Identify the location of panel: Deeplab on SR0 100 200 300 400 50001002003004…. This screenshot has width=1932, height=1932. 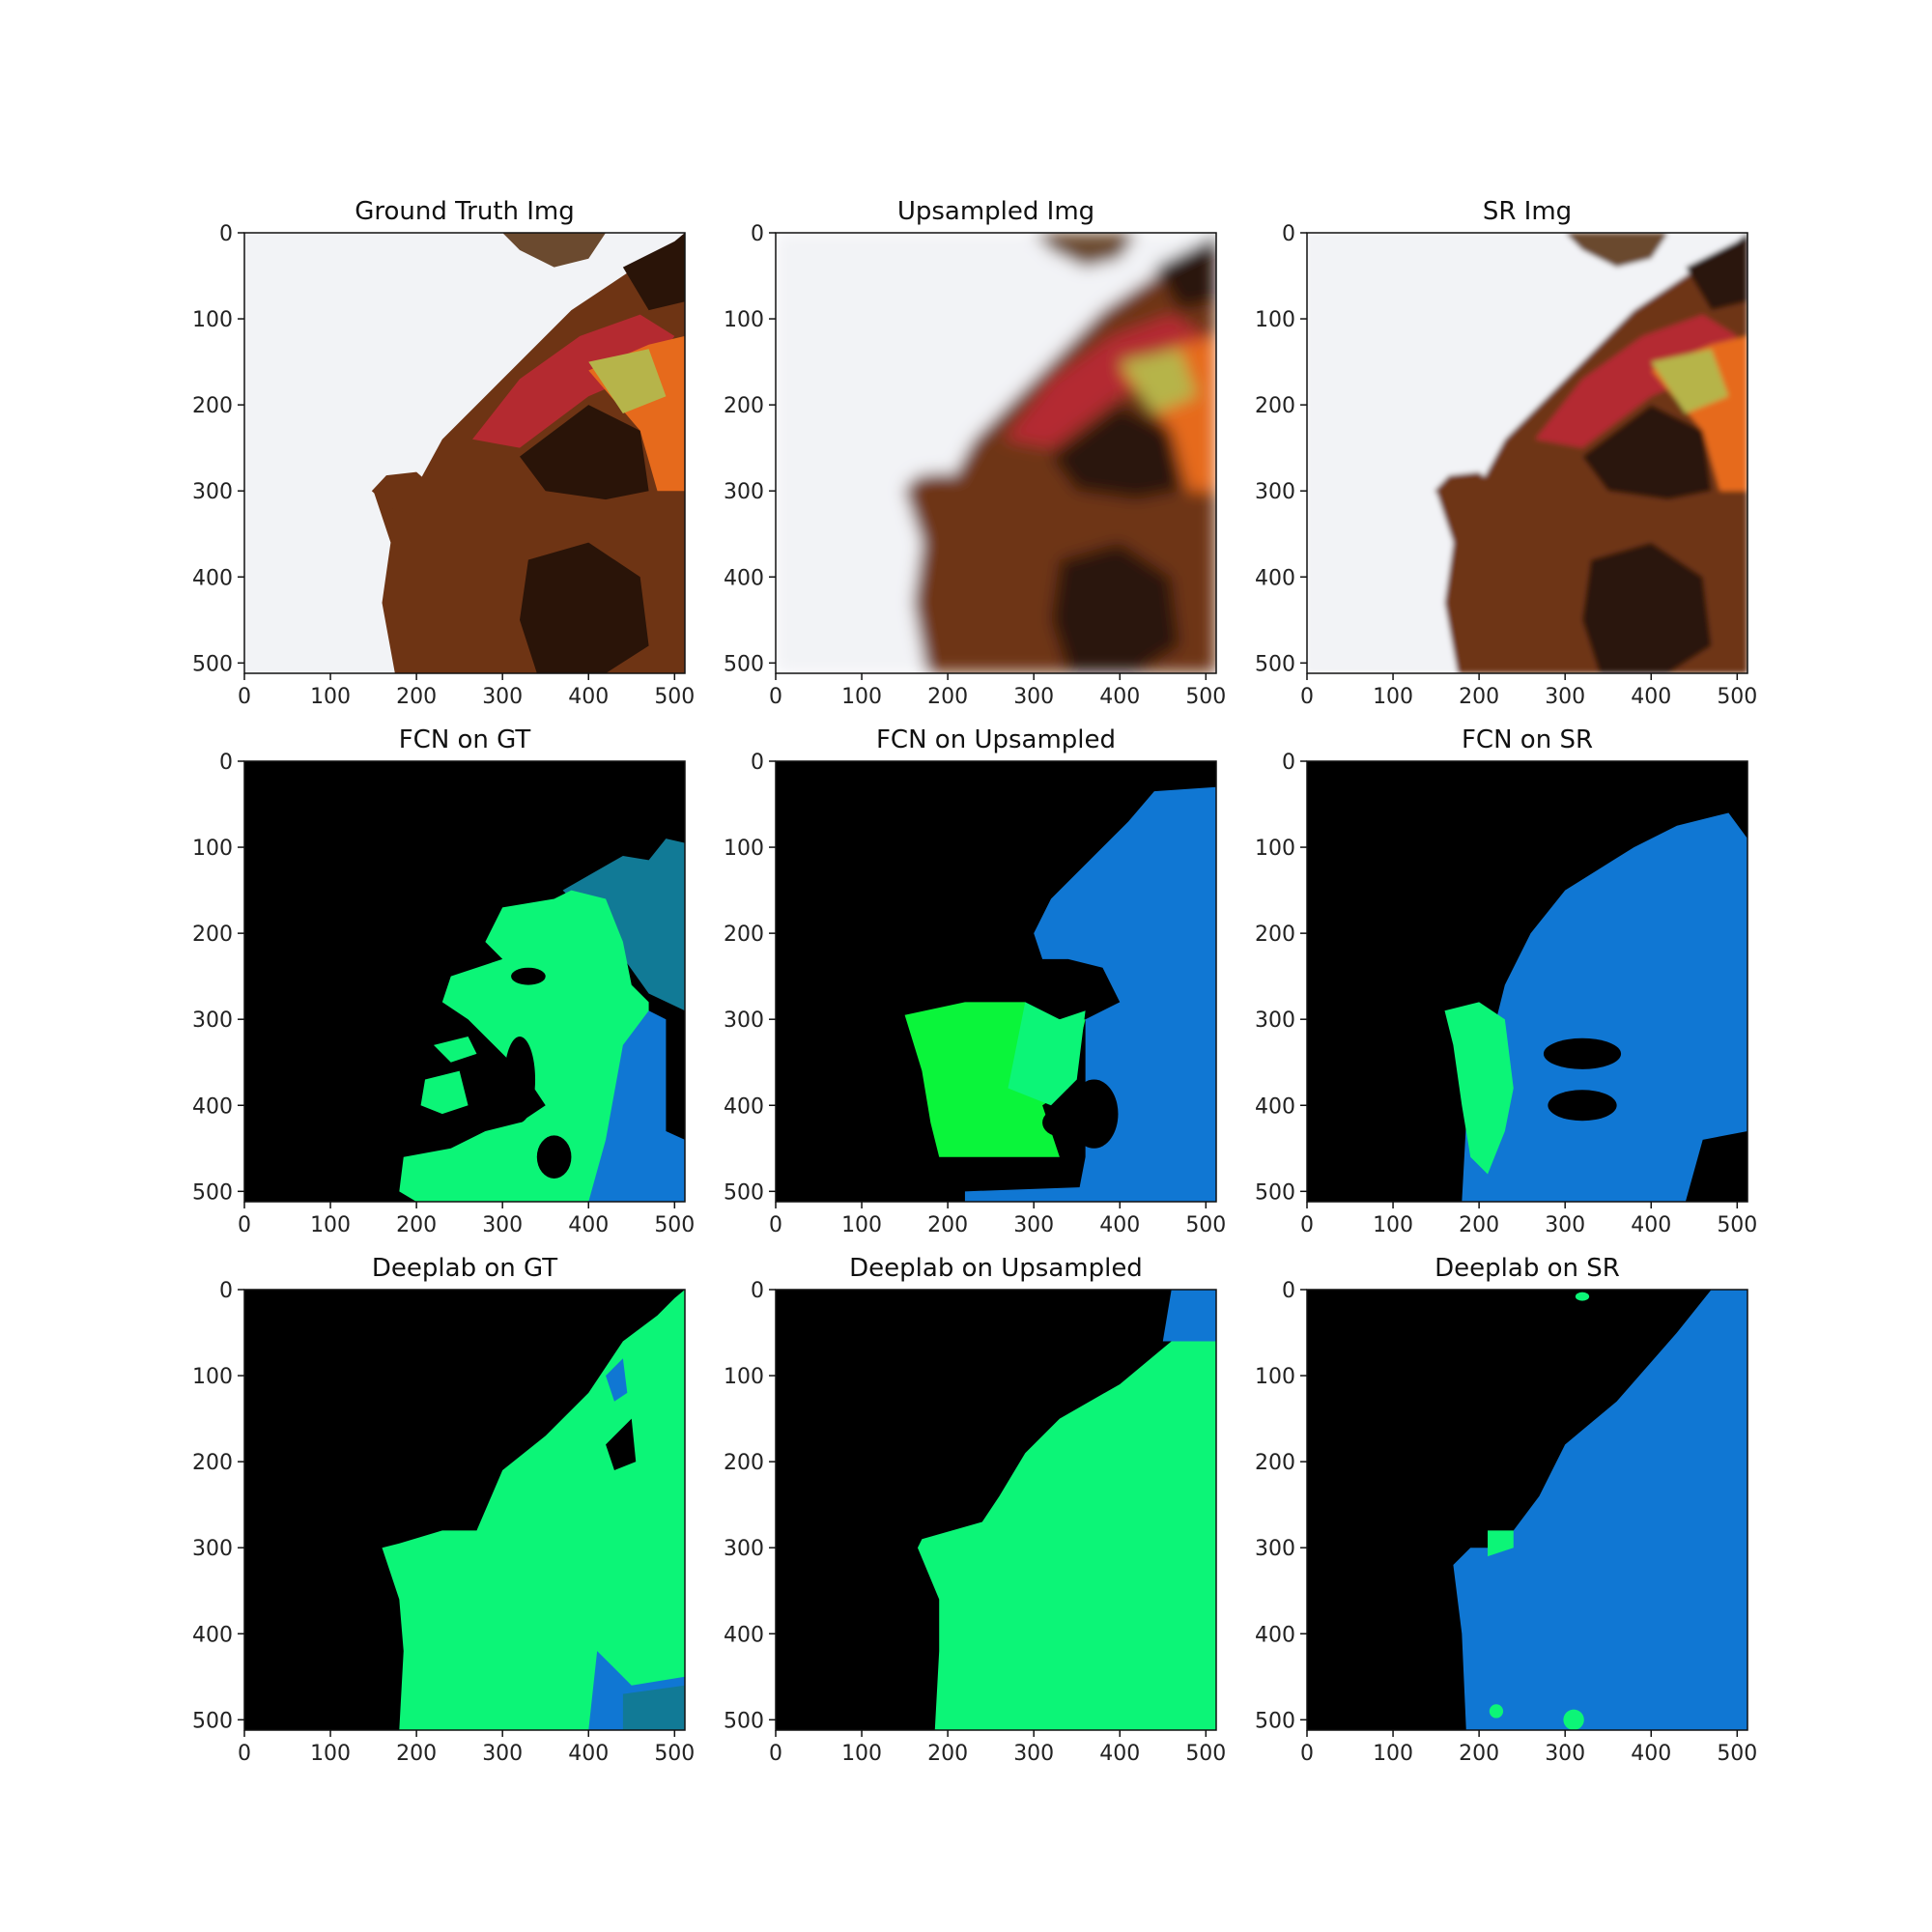
(1506, 1510).